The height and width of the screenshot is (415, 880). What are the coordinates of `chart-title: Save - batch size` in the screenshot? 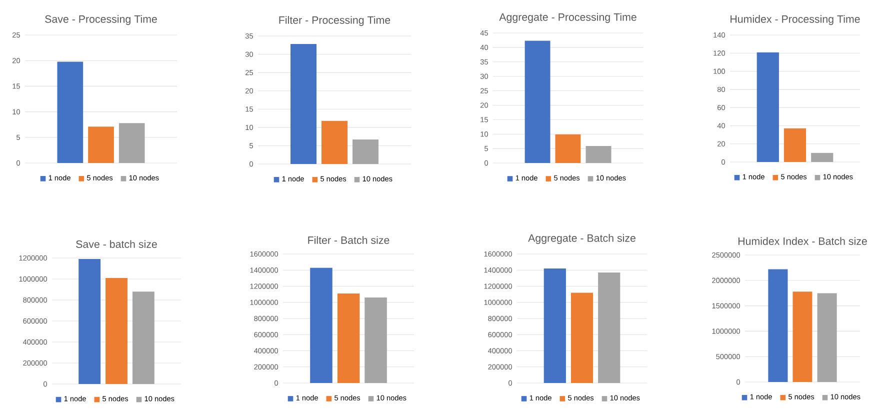 It's located at (116, 244).